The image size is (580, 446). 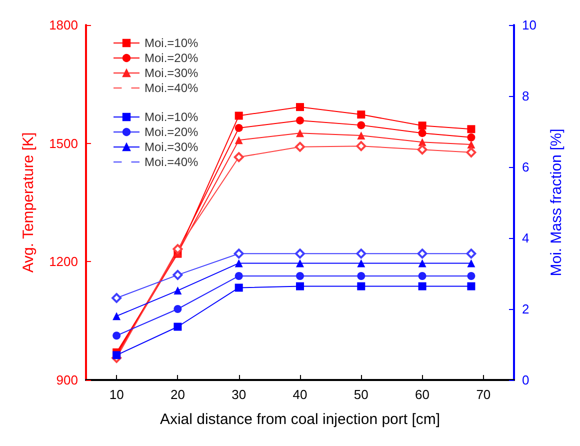 I want to click on x-tick-label: 10, so click(x=116, y=394).